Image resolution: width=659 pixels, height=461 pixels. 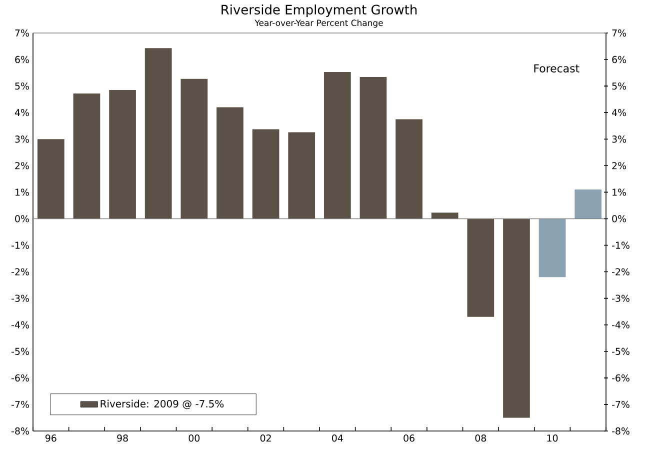 What do you see at coordinates (621, 245) in the screenshot?
I see `y-tick-label: -1%` at bounding box center [621, 245].